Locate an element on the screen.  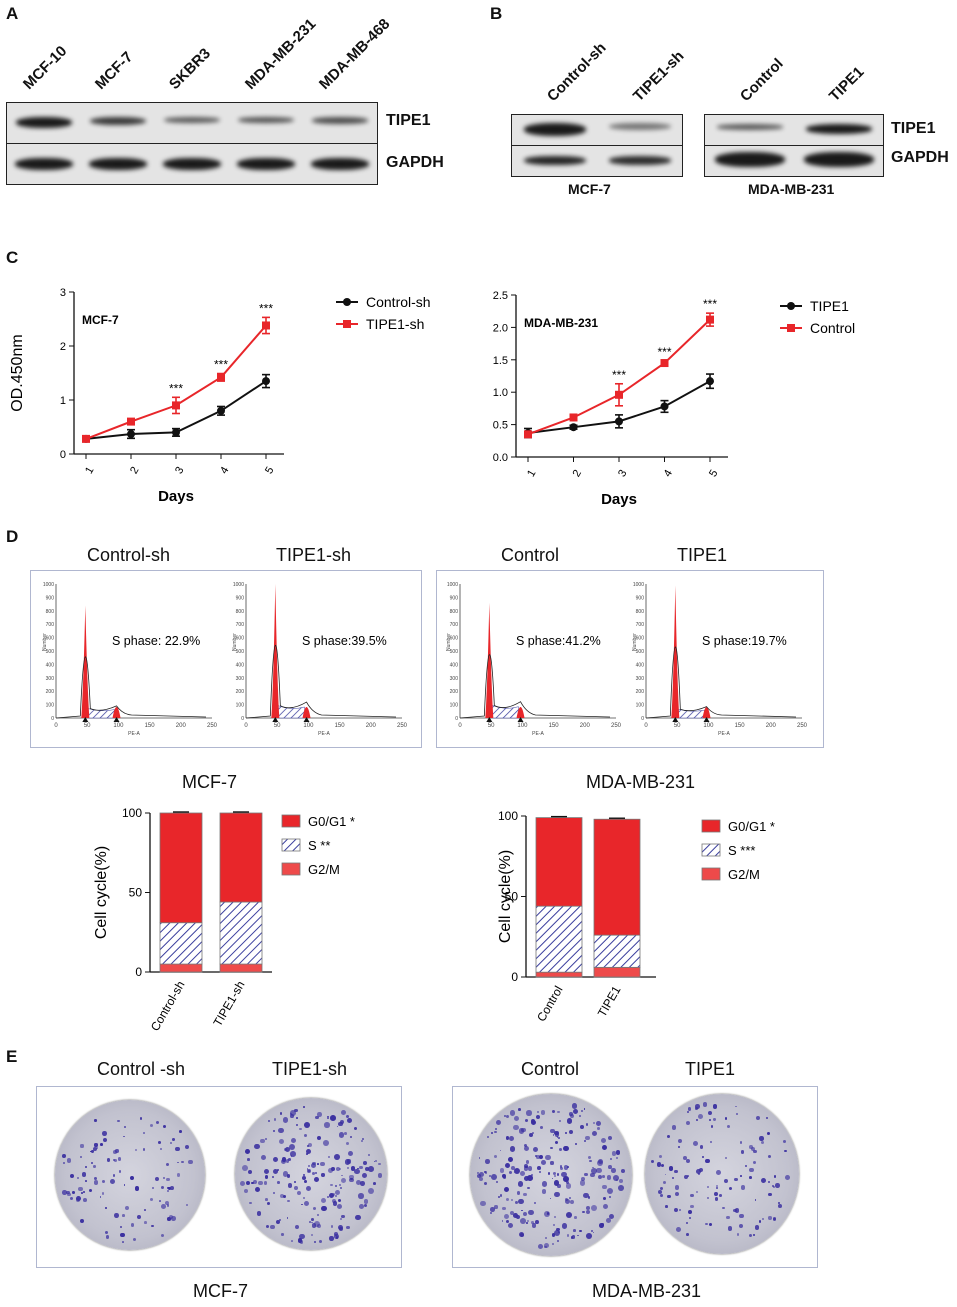
y-tick-label: 0 is located at coordinates (63, 455).